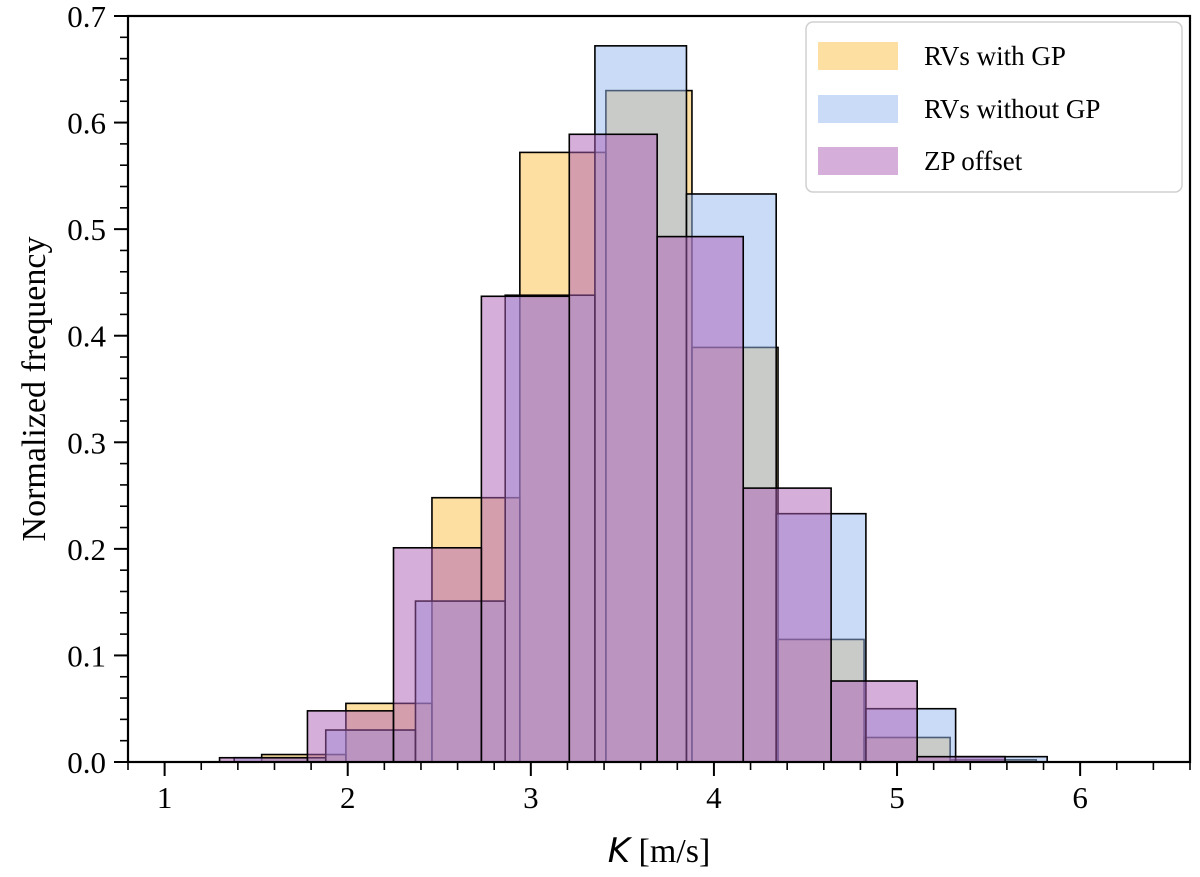  I want to click on y-tick-label: 0.3, so click(86, 442).